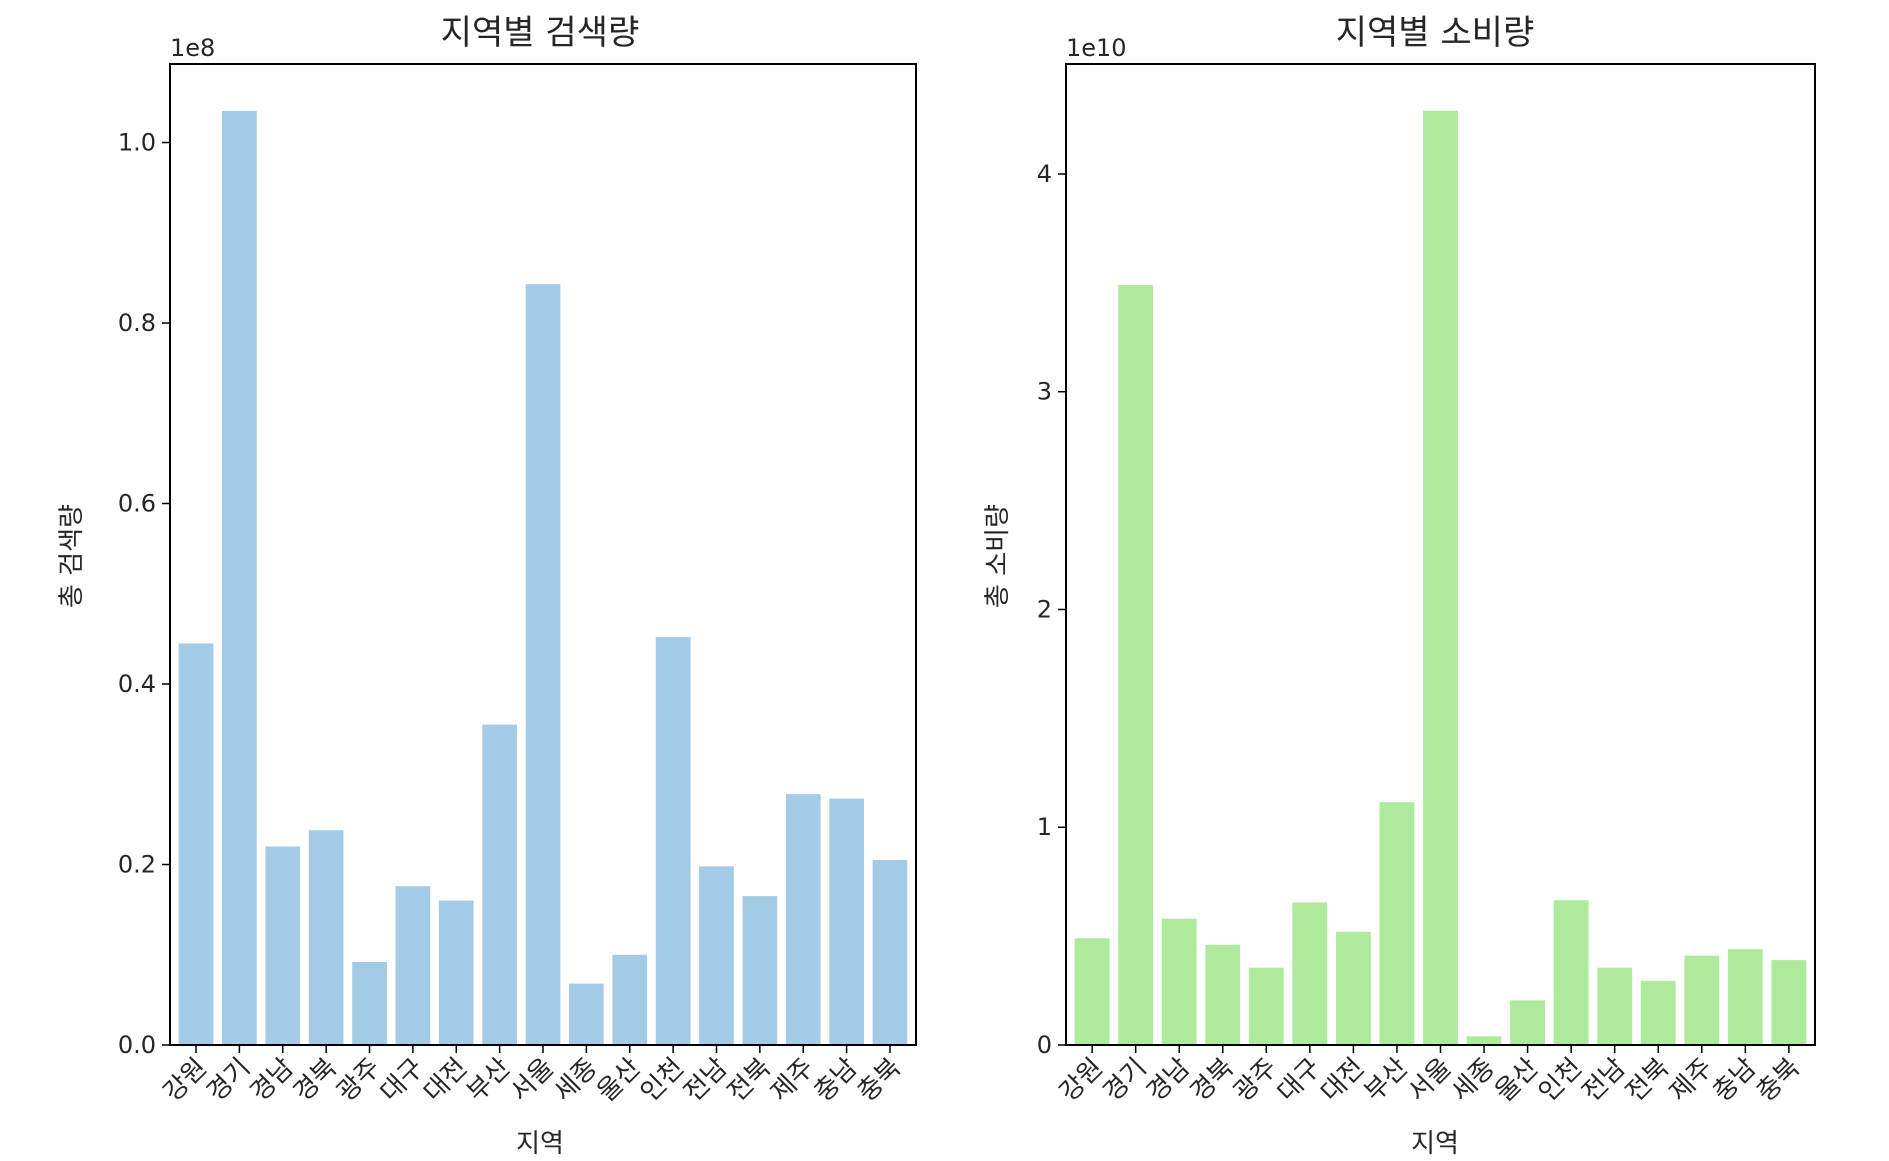  What do you see at coordinates (137, 684) in the screenshot?
I see `y-tick-label: 0.4` at bounding box center [137, 684].